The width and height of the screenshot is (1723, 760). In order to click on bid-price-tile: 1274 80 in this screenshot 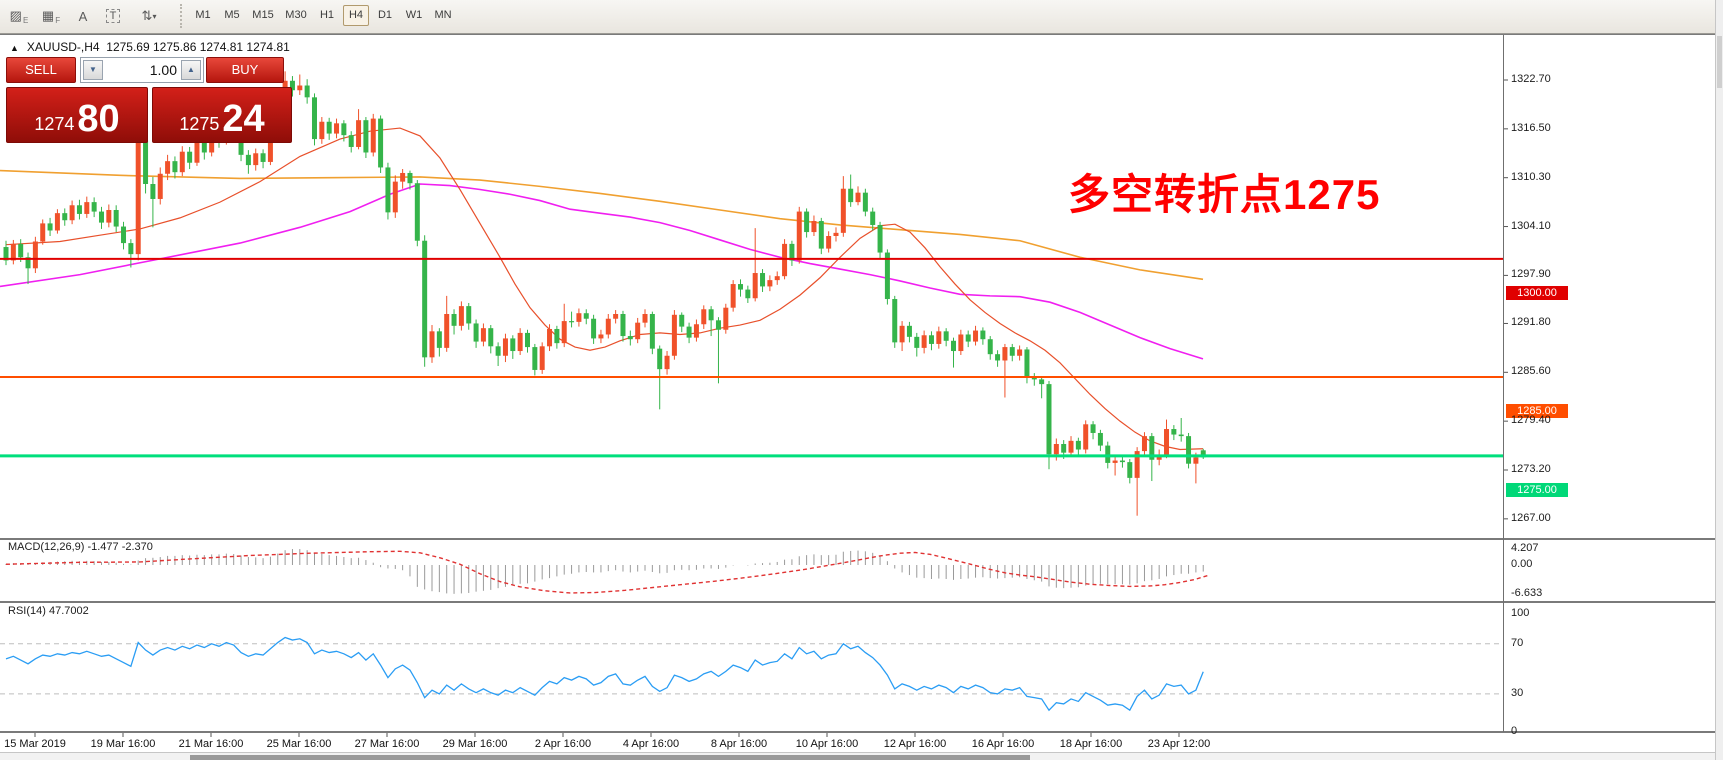, I will do `click(77, 115)`.